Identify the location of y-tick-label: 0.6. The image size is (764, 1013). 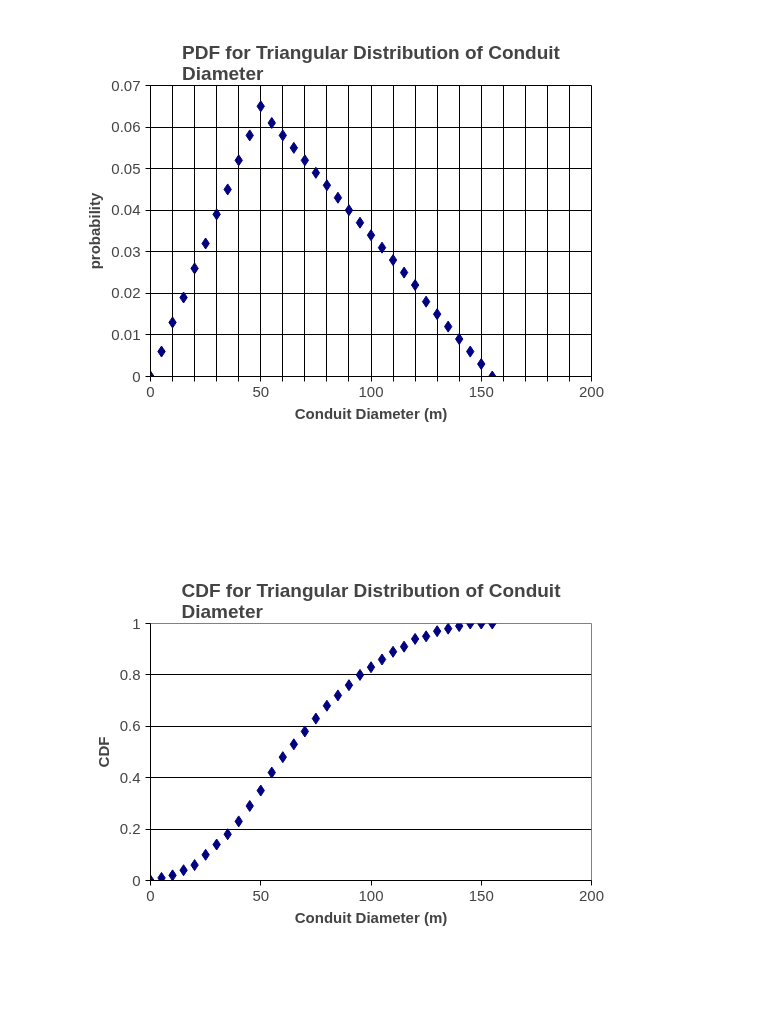
(130, 726).